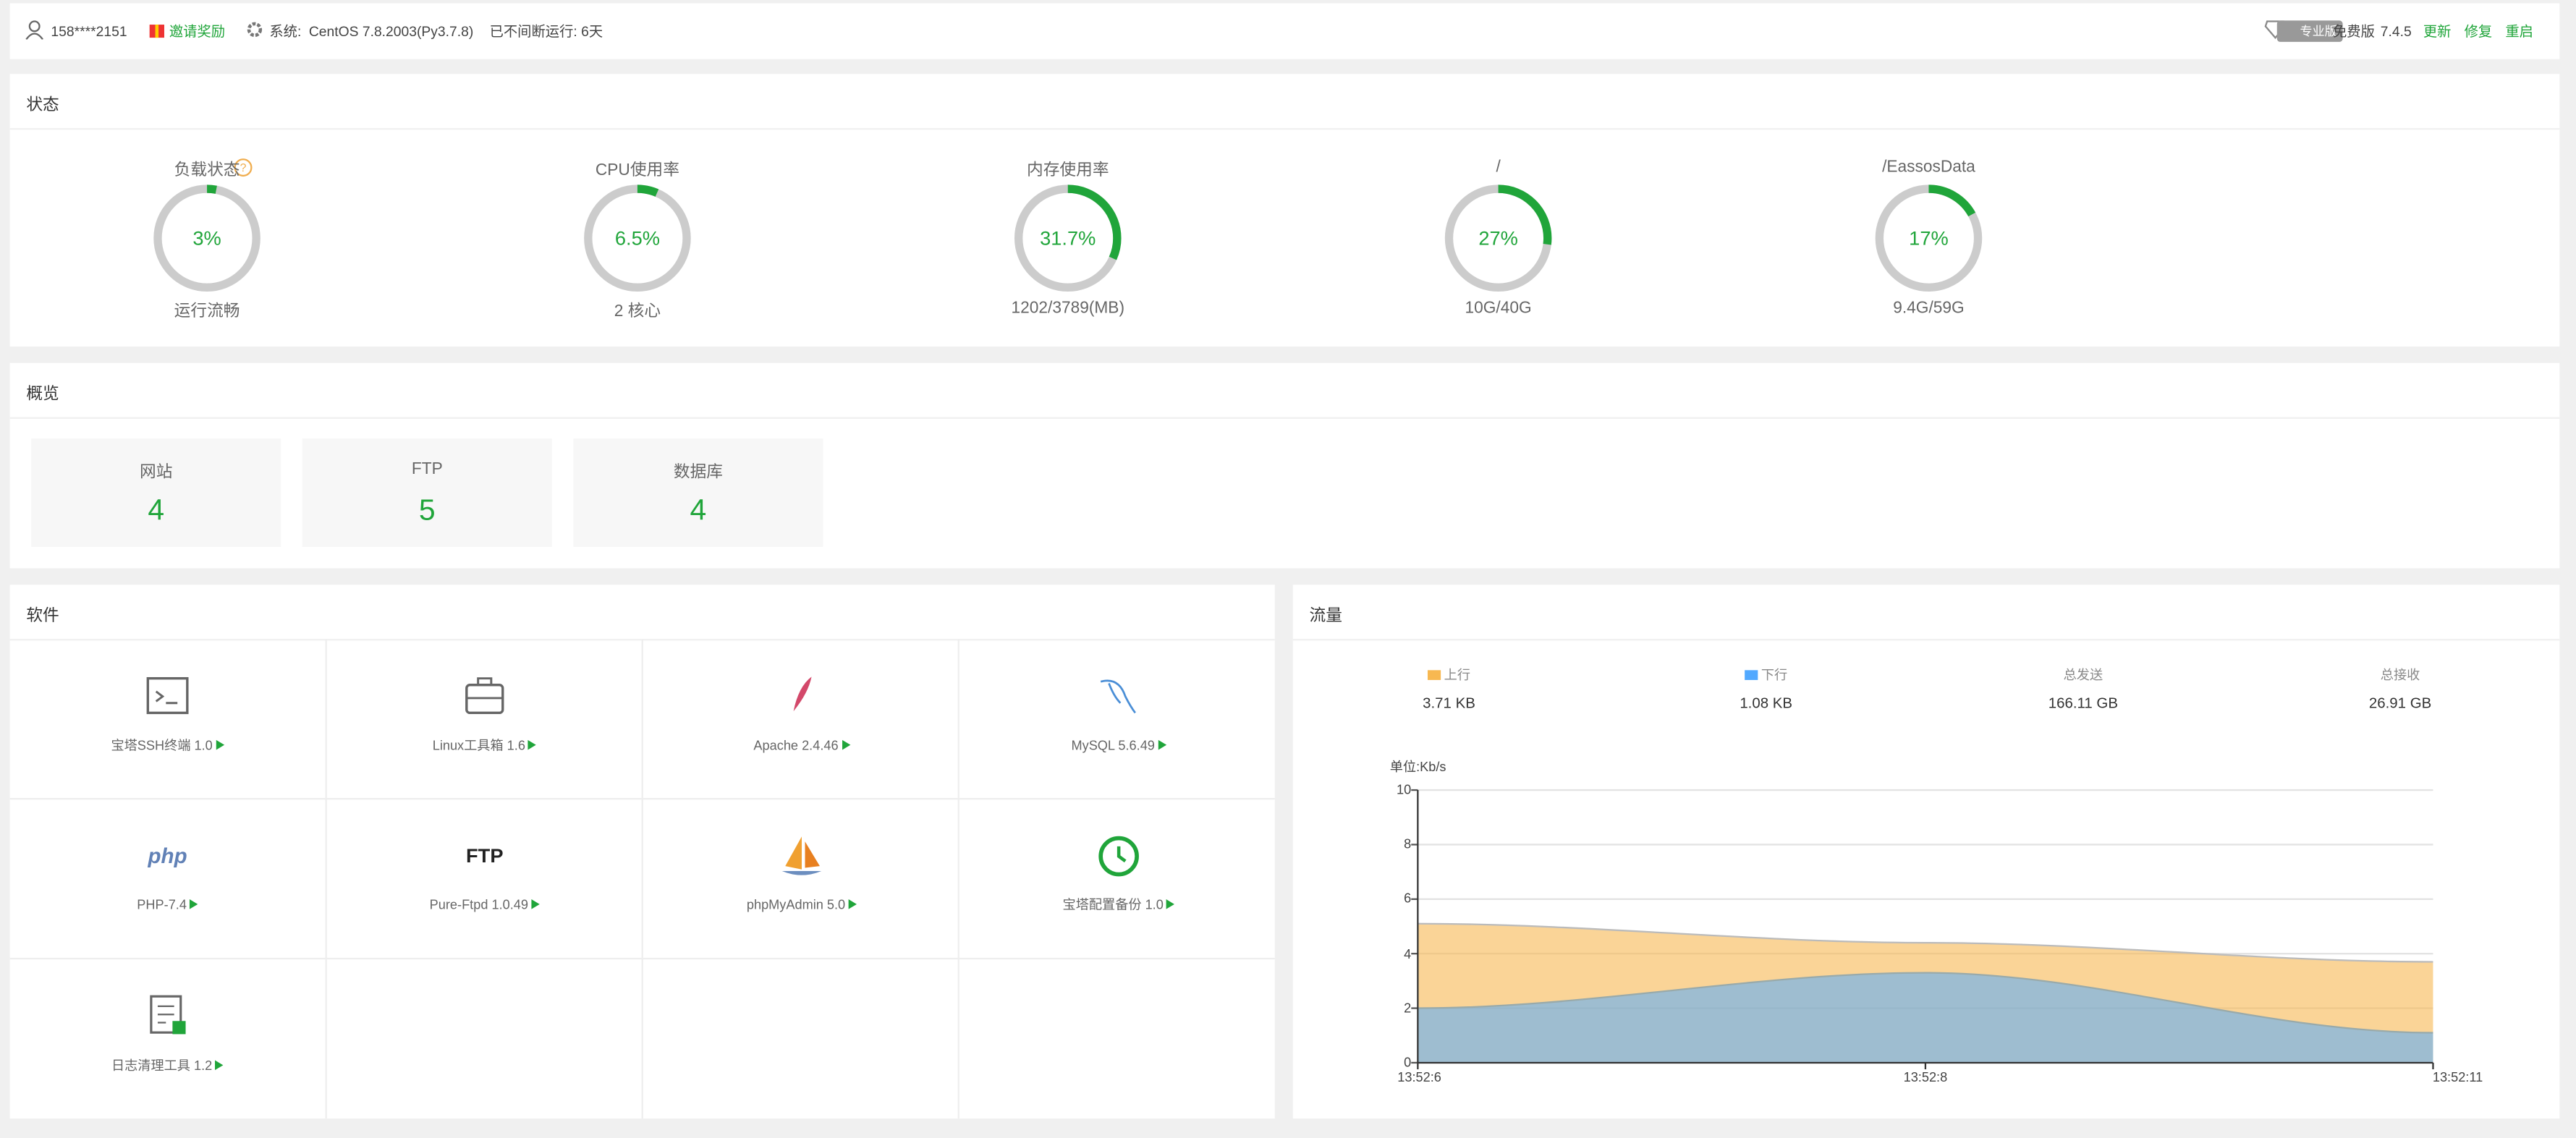 The height and width of the screenshot is (1138, 2576). Describe the element at coordinates (157, 31) in the screenshot. I see `gift-icon` at that location.